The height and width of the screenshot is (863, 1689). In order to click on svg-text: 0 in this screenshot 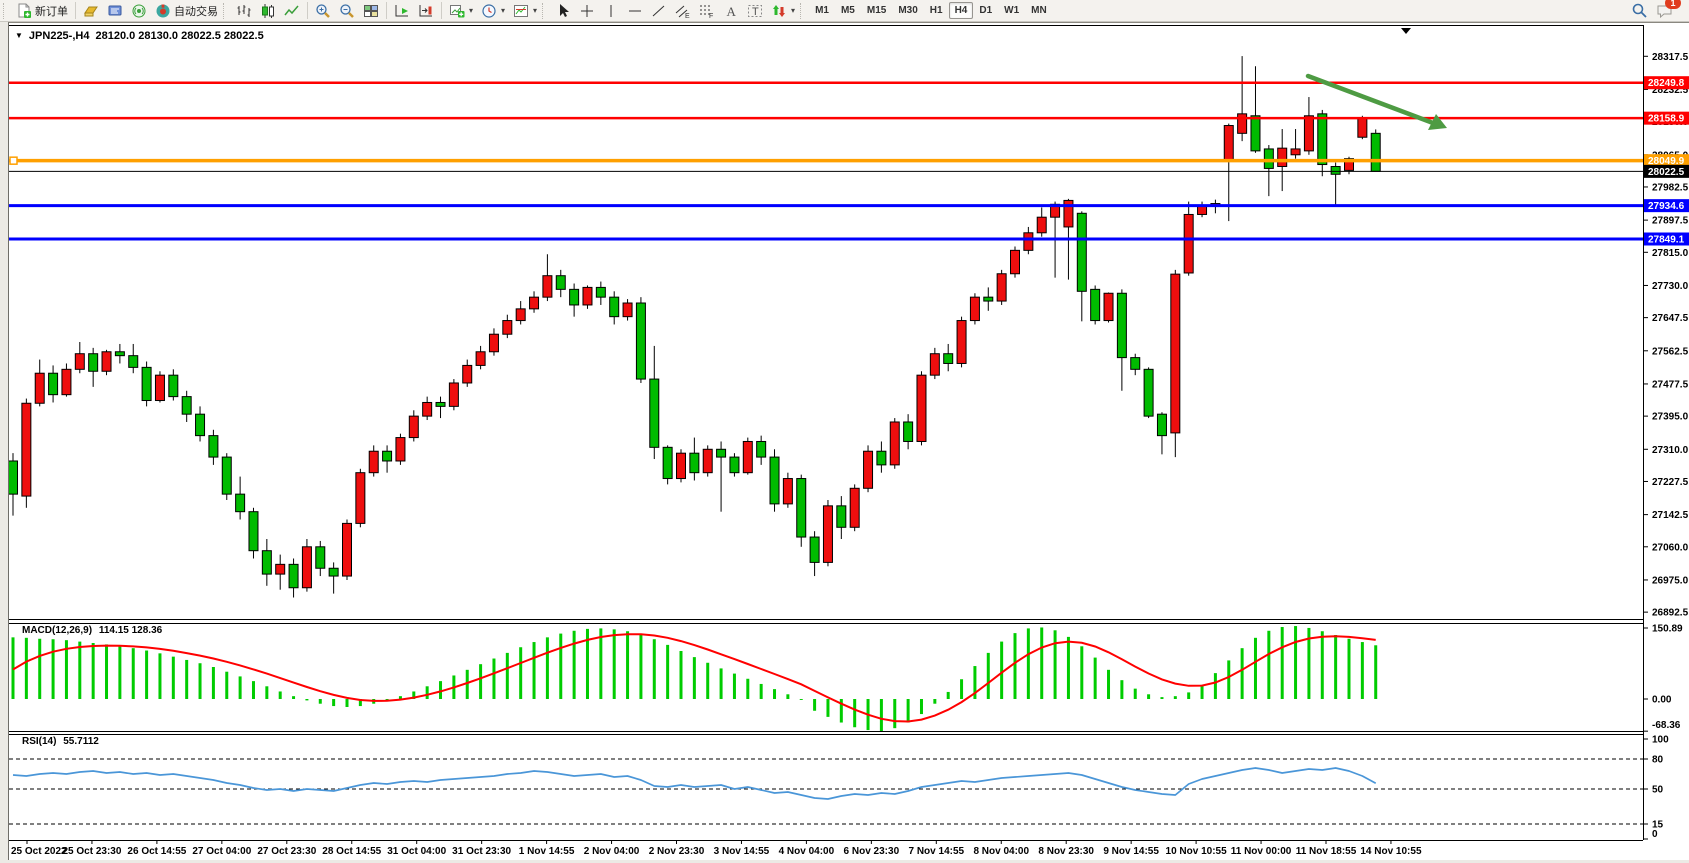, I will do `click(1655, 834)`.